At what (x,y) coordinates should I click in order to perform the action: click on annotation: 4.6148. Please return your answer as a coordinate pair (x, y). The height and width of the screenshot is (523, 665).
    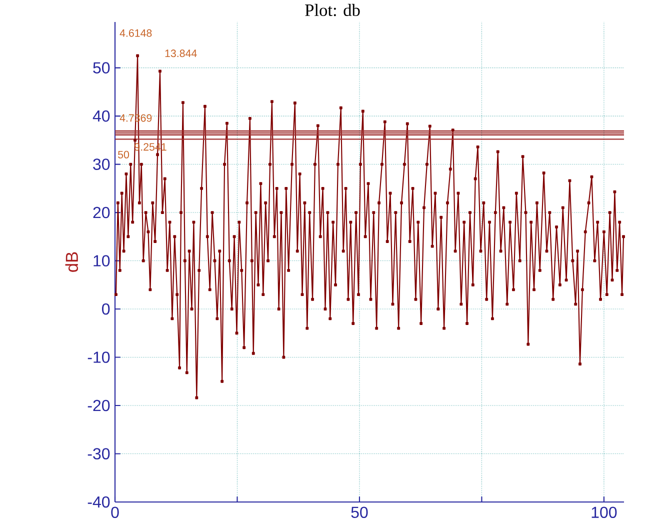
    Looking at the image, I should click on (136, 33).